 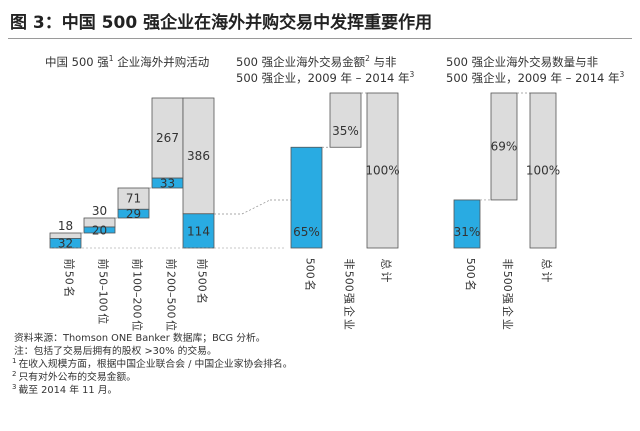 What do you see at coordinates (345, 131) in the screenshot?
I see `bar-label-1: 35%` at bounding box center [345, 131].